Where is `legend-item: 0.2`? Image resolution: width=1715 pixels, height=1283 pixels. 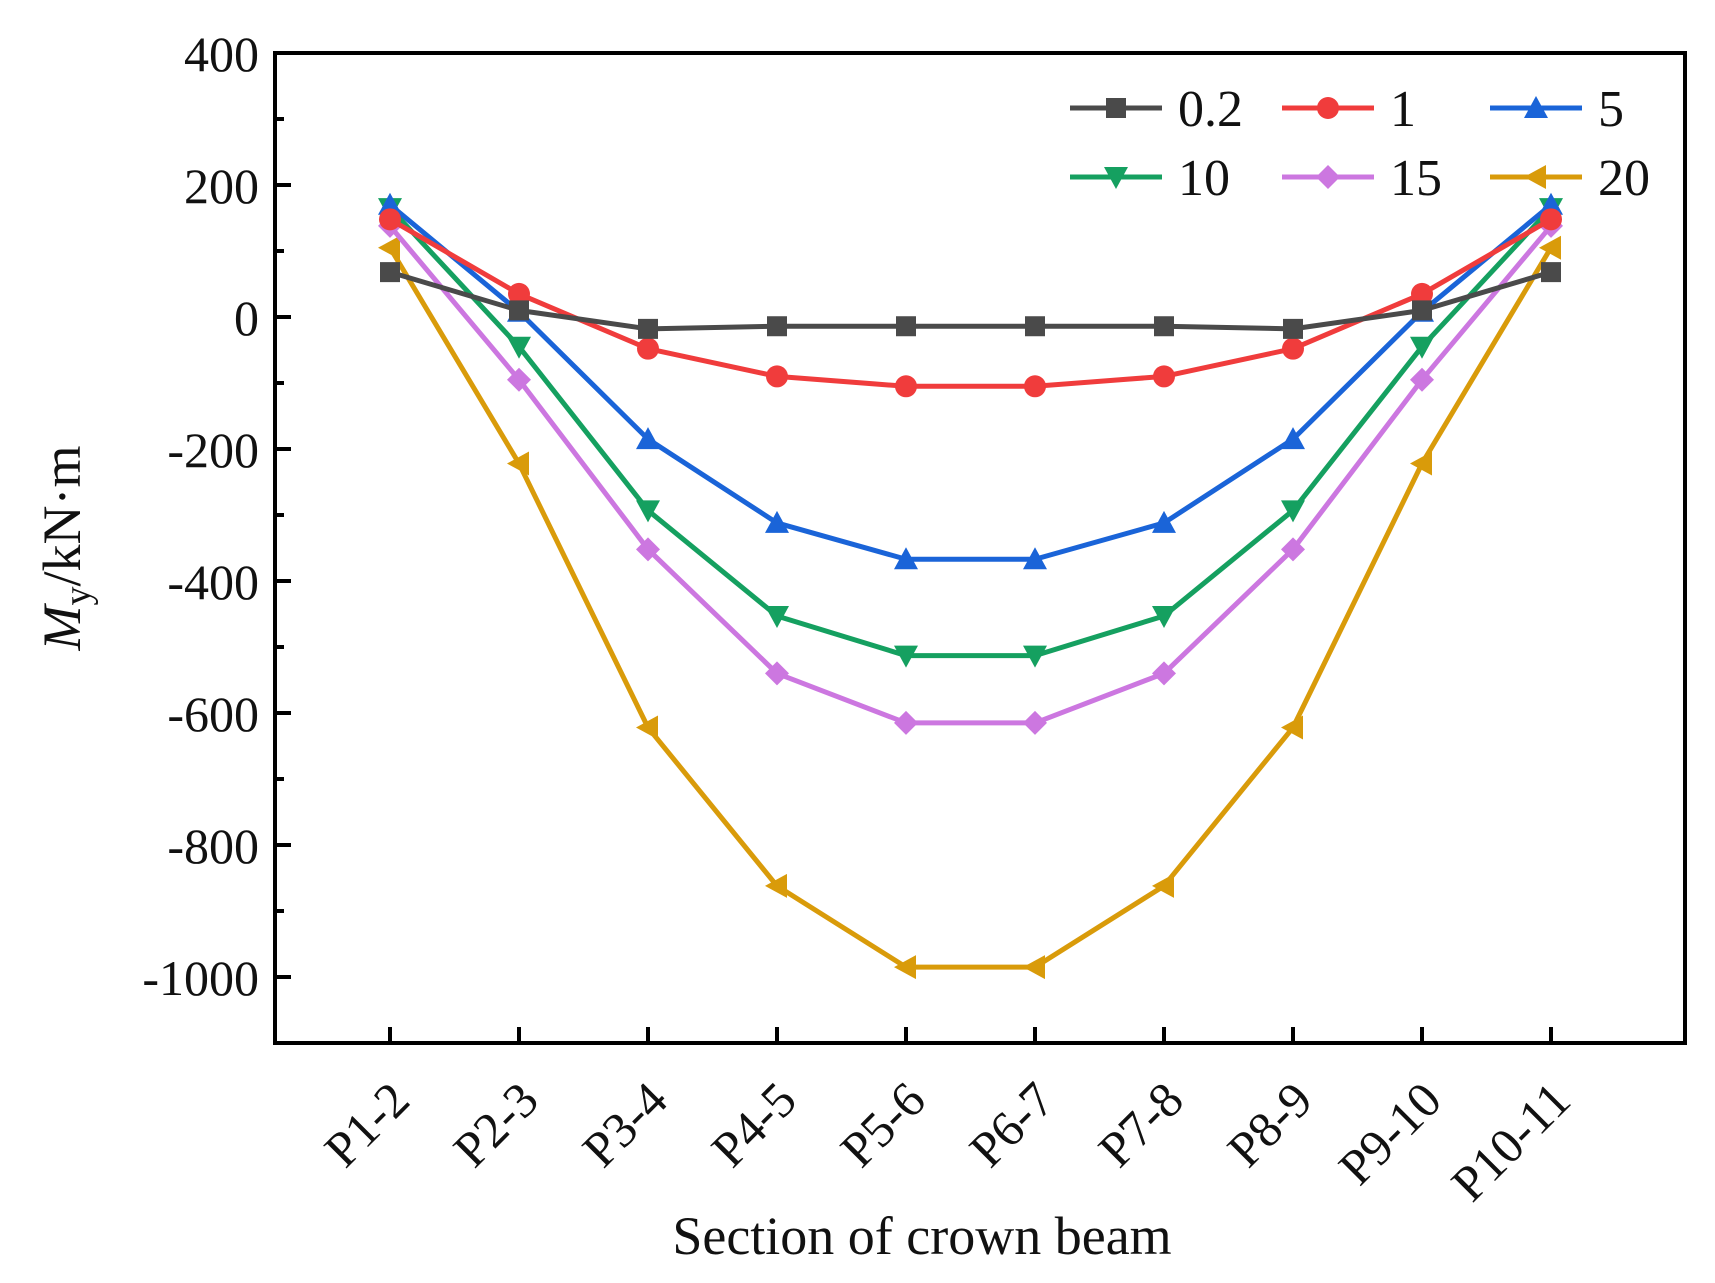 legend-item: 0.2 is located at coordinates (1156, 109).